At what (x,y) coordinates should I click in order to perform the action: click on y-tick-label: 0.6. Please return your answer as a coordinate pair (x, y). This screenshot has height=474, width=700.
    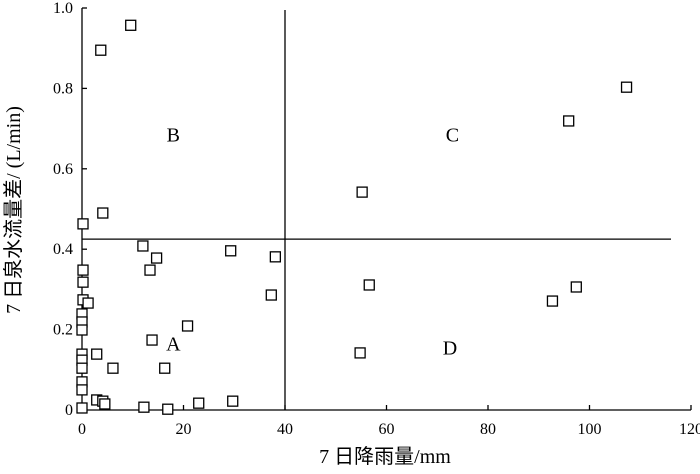
    Looking at the image, I should click on (63, 169).